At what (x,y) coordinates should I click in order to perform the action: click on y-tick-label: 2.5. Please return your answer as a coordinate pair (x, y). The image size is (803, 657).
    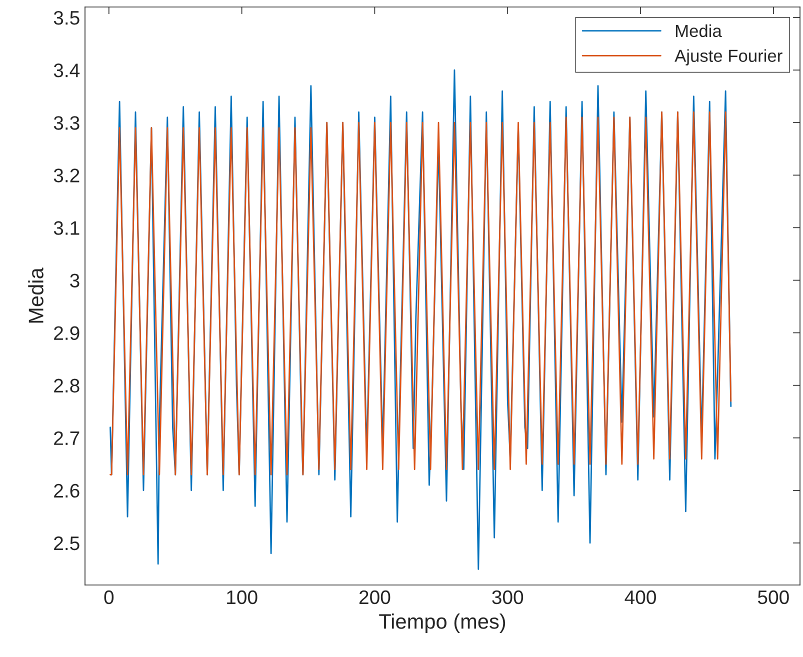
    Looking at the image, I should click on (67, 543).